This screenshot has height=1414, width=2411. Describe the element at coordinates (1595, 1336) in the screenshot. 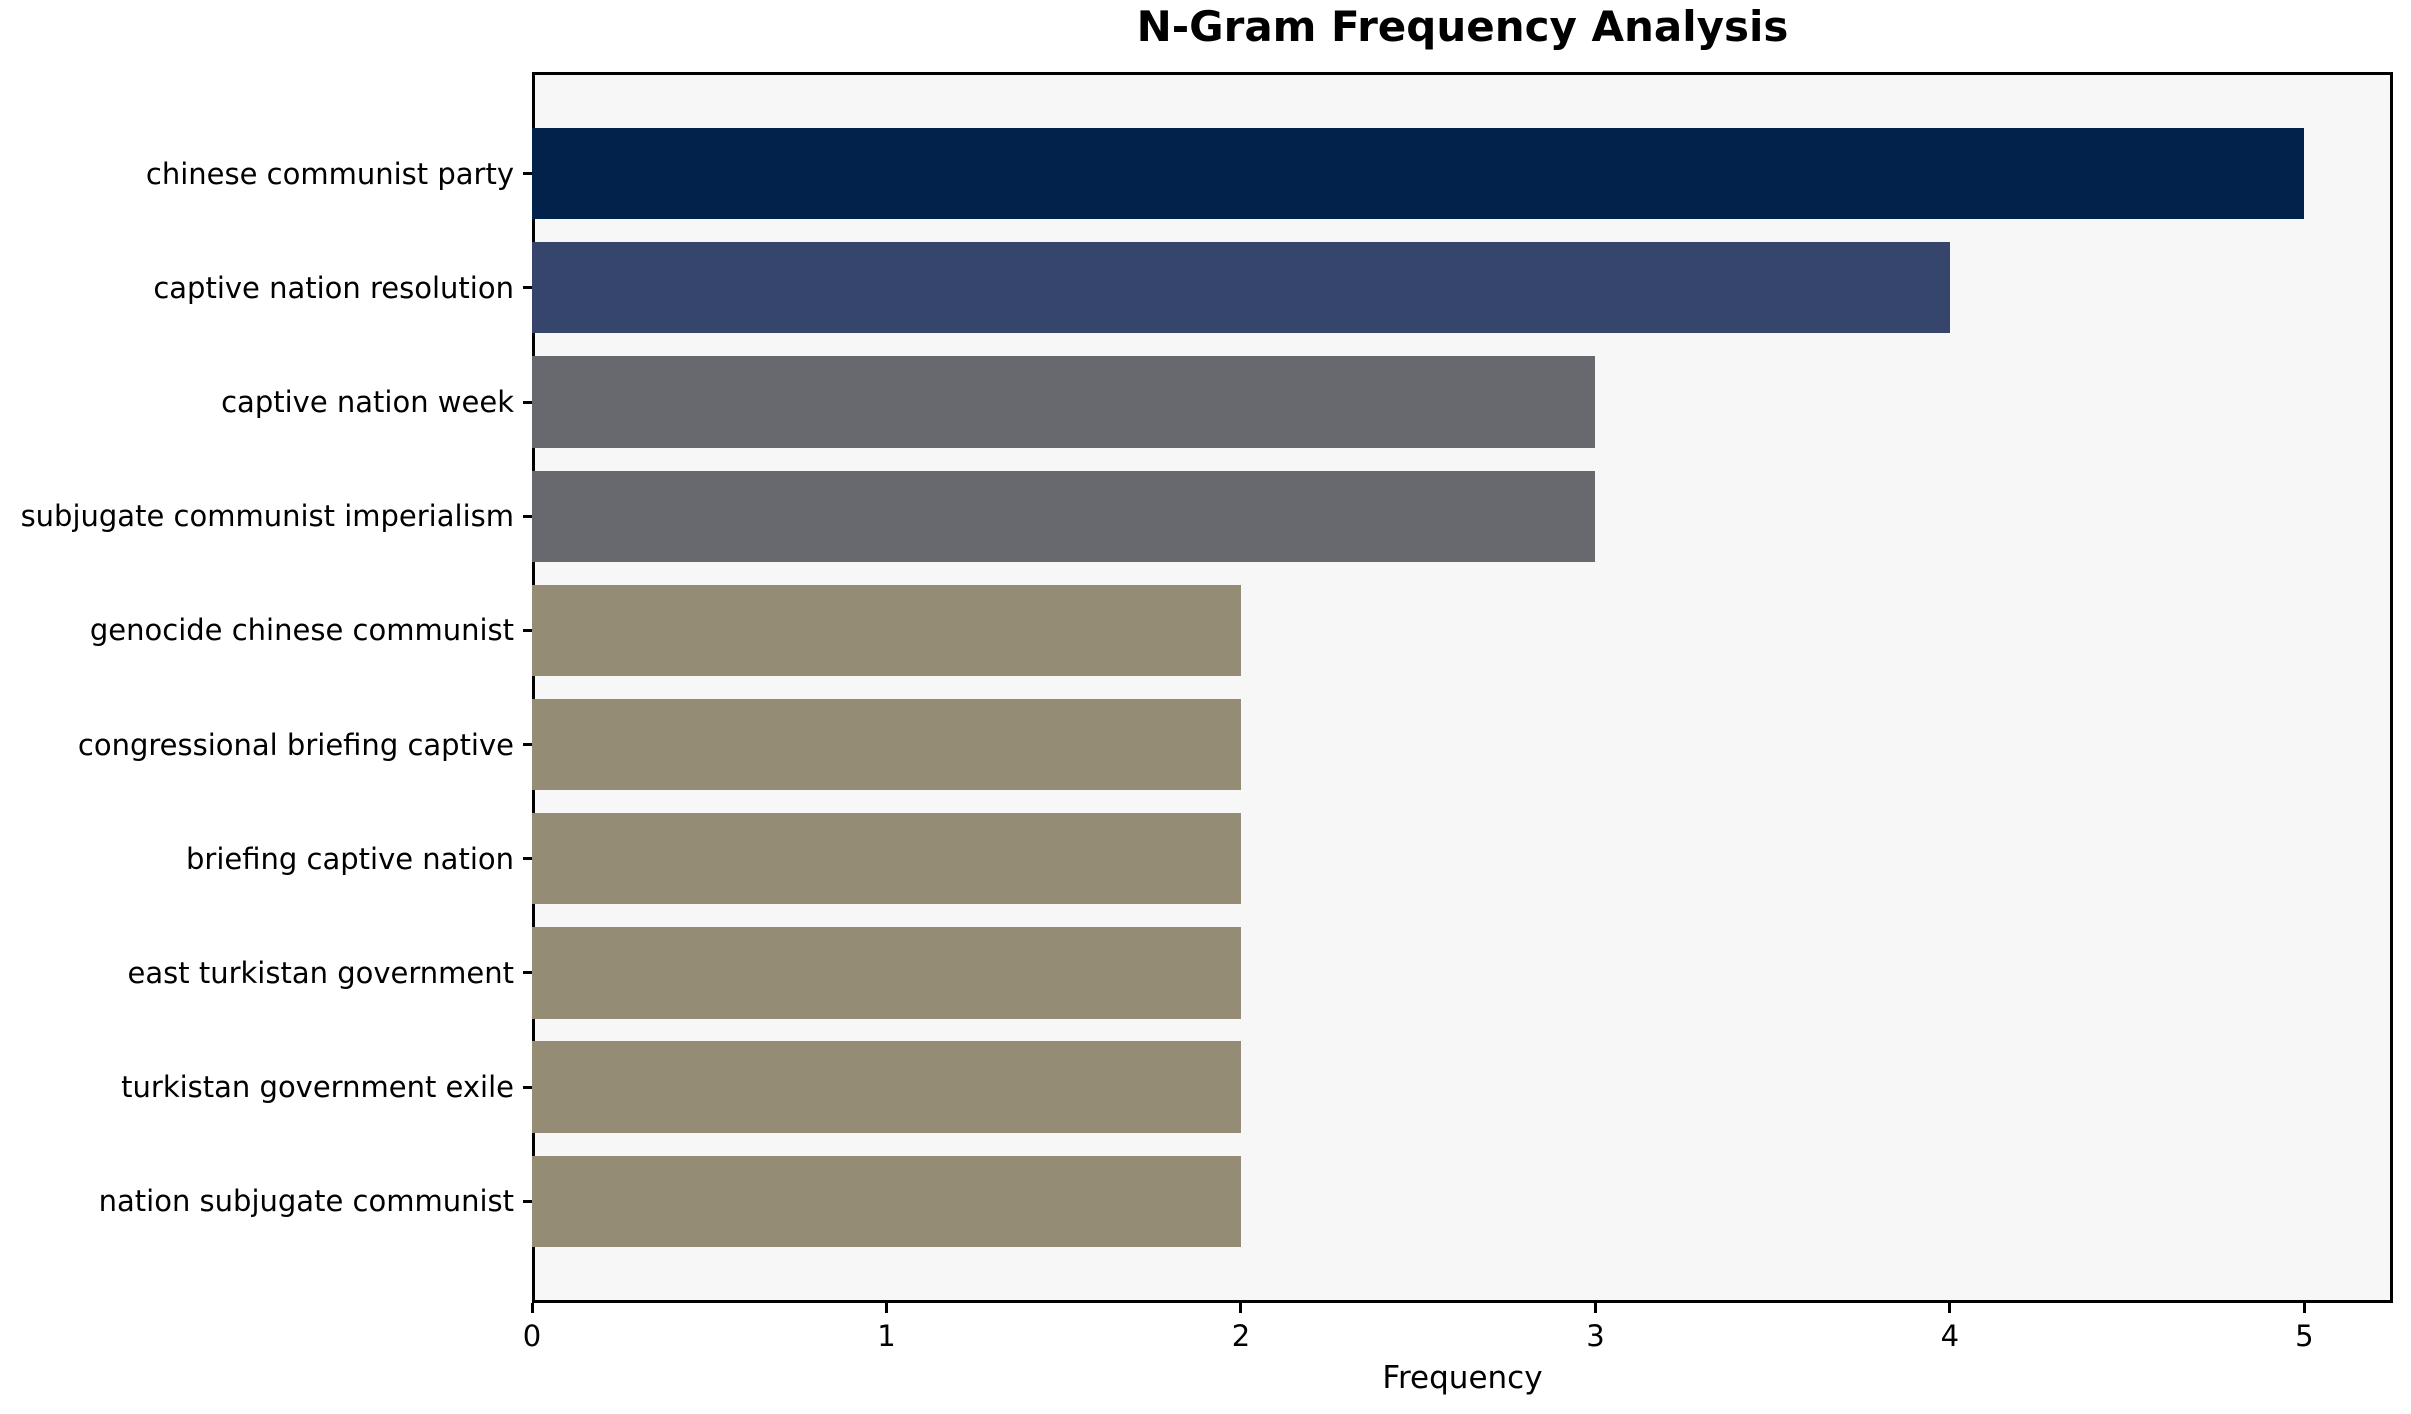

I see `x-tick-label: 3` at that location.